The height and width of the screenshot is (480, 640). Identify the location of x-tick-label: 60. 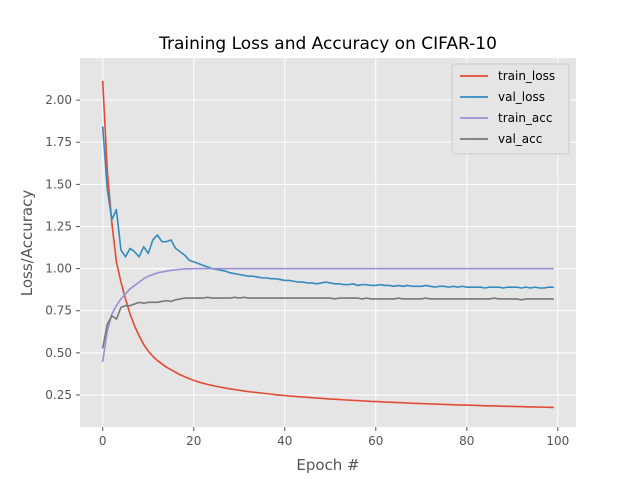
(375, 441).